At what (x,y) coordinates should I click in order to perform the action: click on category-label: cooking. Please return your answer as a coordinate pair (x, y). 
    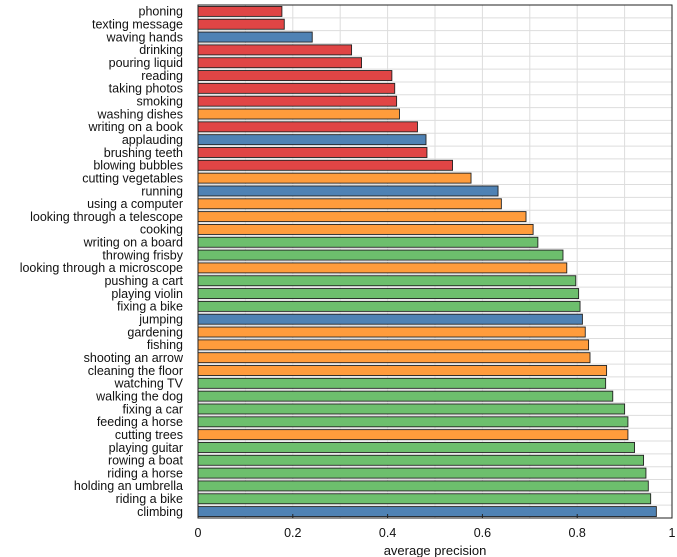
    Looking at the image, I should click on (161, 230).